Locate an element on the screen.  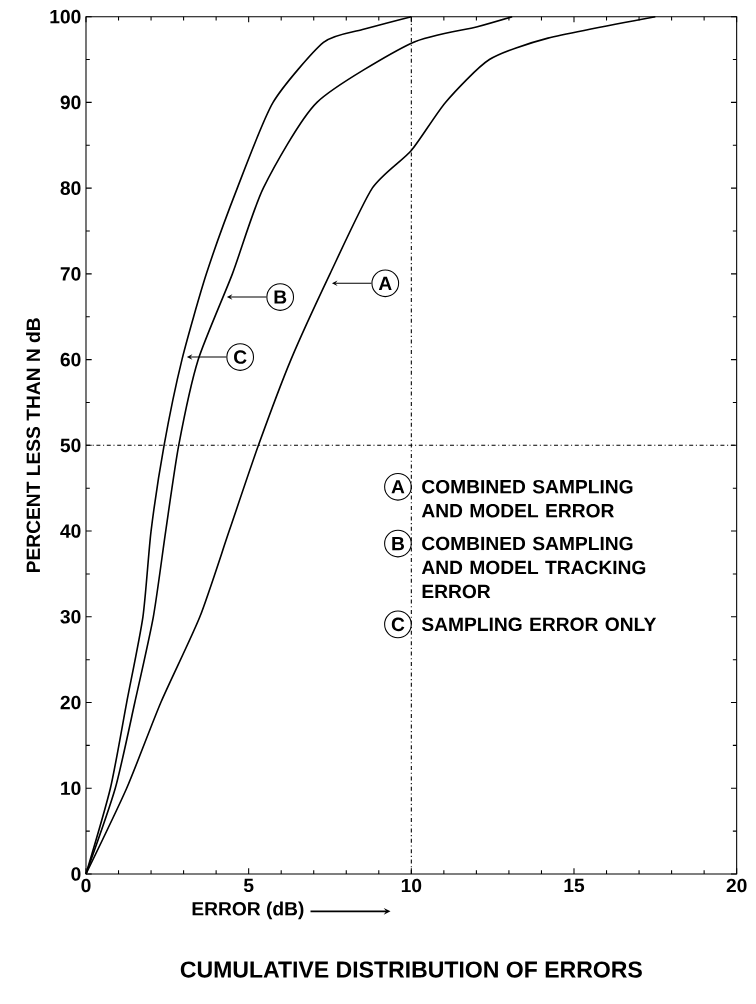
y-tick-label: 30 is located at coordinates (70, 616).